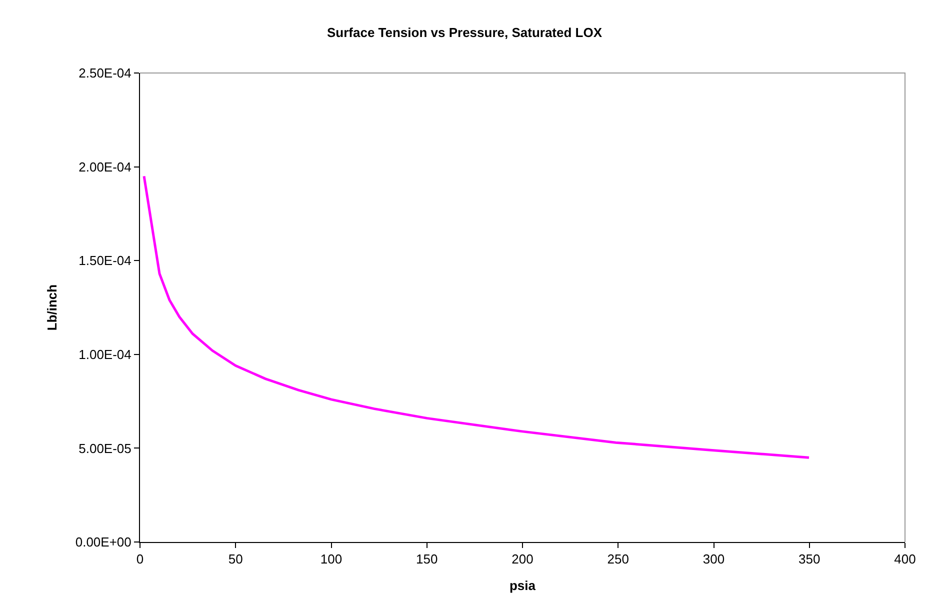 Image resolution: width=929 pixels, height=615 pixels. I want to click on x-tick-label: 300, so click(713, 559).